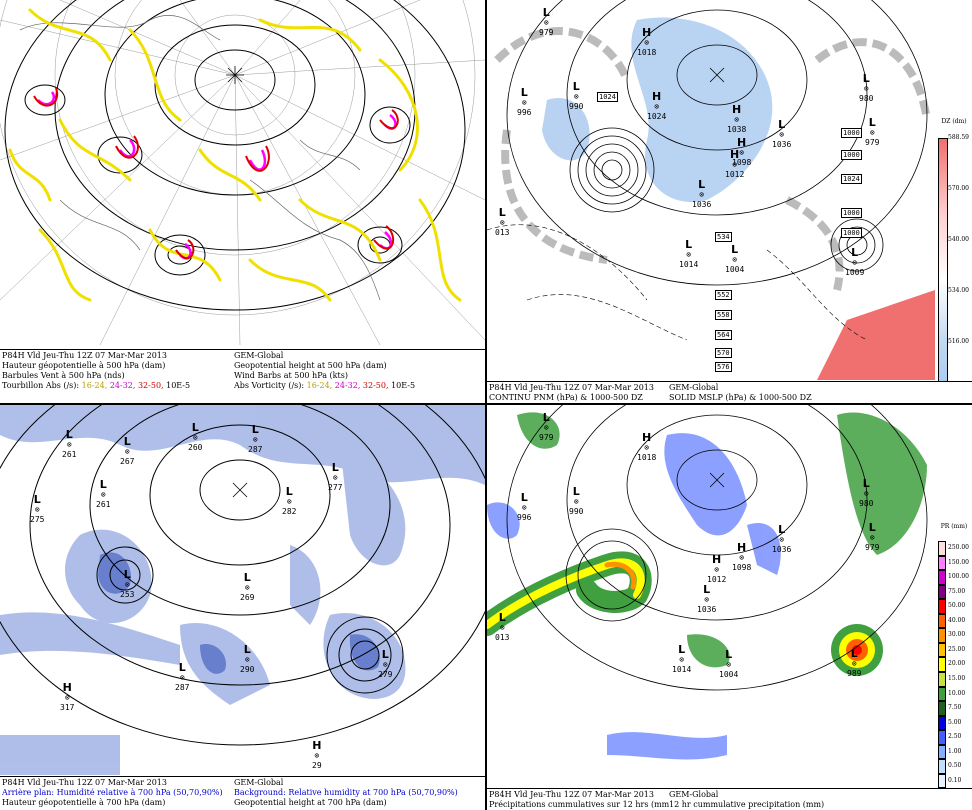  Describe the element at coordinates (502, 222) in the screenshot. I see `low-pressure-center: L ⊗ 013` at that location.